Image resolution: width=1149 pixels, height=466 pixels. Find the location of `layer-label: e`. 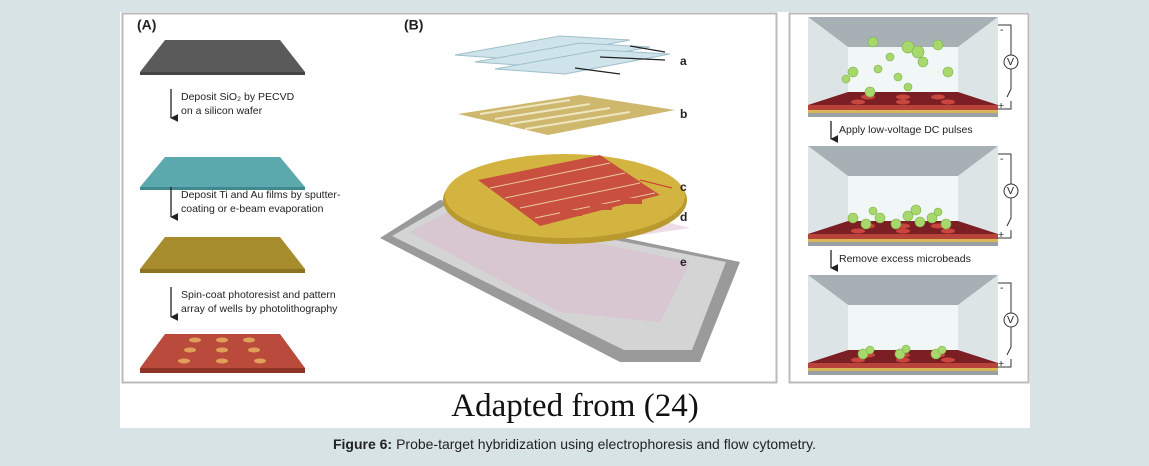

layer-label: e is located at coordinates (683, 262).